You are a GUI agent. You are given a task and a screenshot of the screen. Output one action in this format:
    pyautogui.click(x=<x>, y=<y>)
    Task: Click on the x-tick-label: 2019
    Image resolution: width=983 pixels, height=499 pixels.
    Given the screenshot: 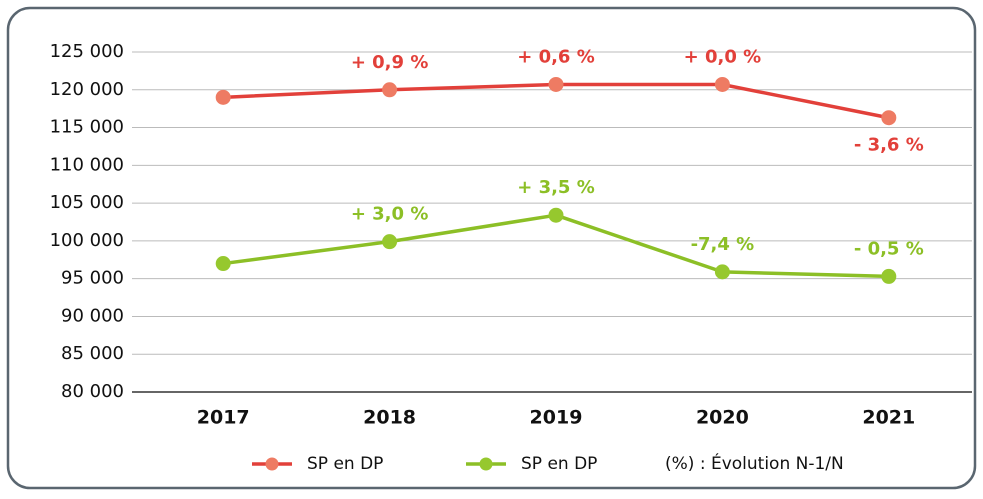 What is the action you would take?
    pyautogui.click(x=556, y=418)
    